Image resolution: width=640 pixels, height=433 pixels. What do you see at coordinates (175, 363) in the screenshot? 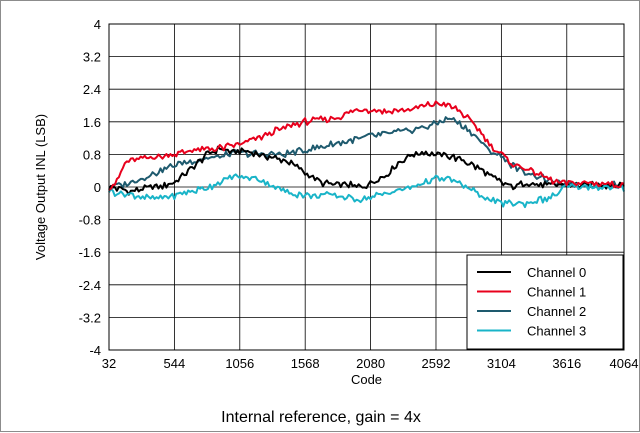
I see `x-tick-label: 544` at bounding box center [175, 363].